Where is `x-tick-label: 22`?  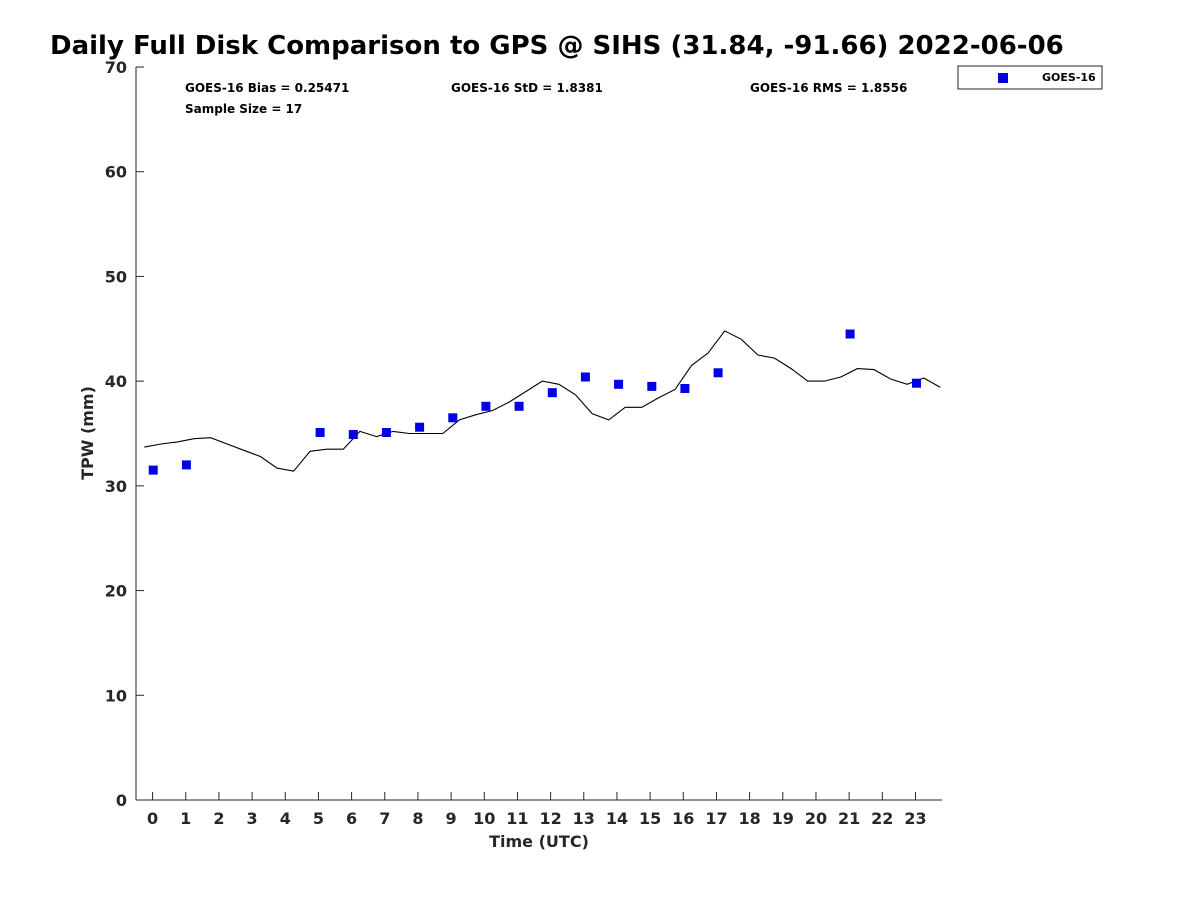 x-tick-label: 22 is located at coordinates (882, 818).